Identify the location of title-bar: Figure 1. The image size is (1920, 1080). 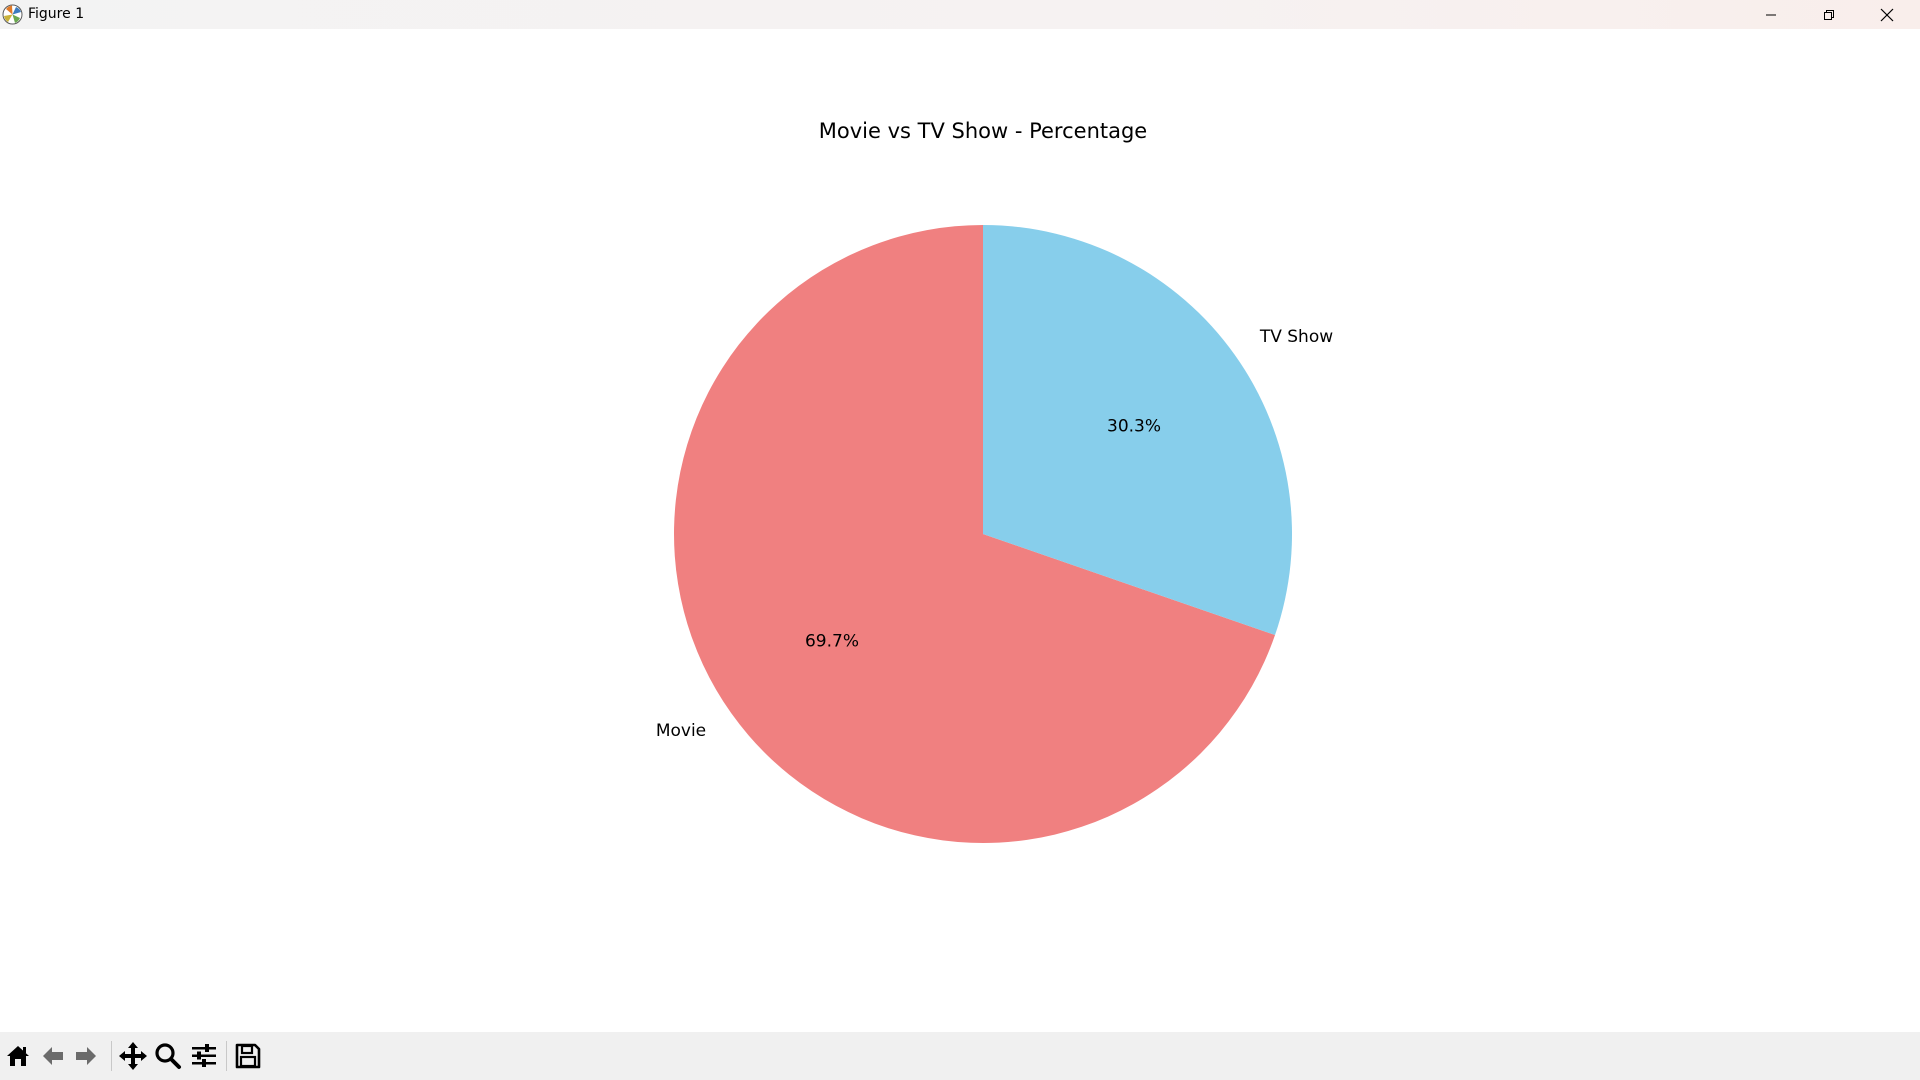
(960, 14).